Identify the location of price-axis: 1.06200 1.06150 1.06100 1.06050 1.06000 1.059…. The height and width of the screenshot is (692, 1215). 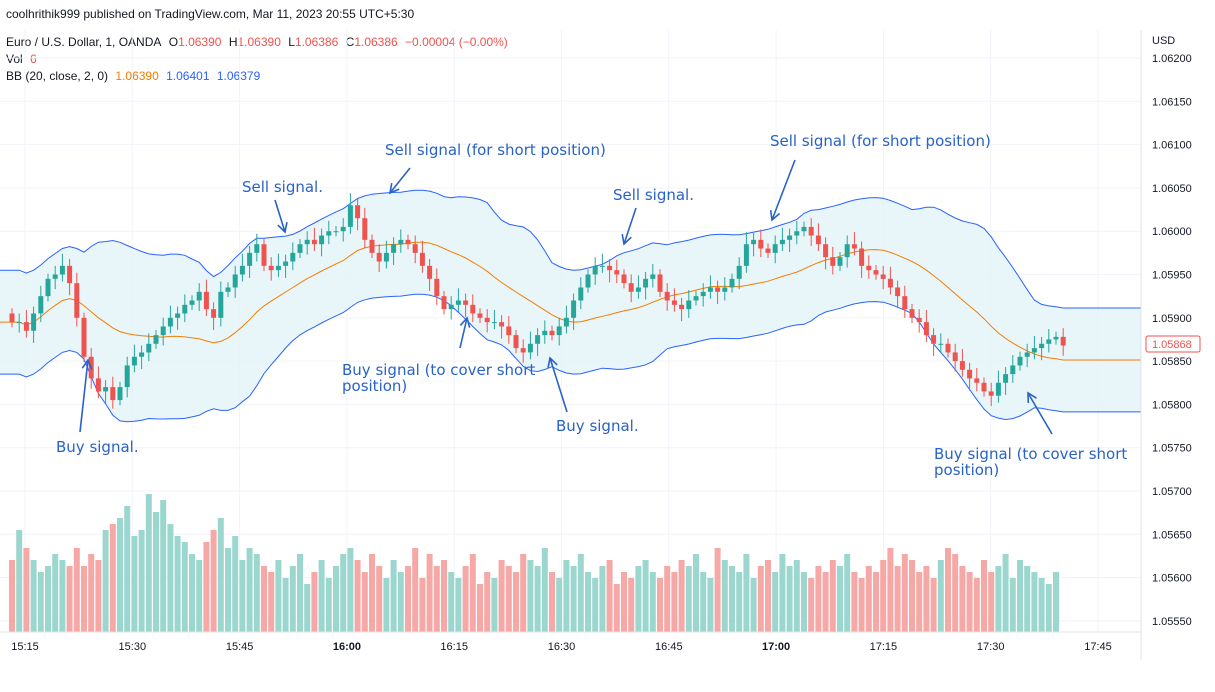
(1172, 340).